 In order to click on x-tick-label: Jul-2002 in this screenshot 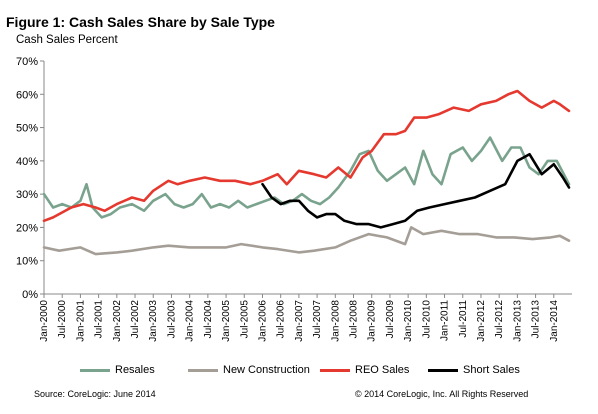, I will do `click(135, 319)`.